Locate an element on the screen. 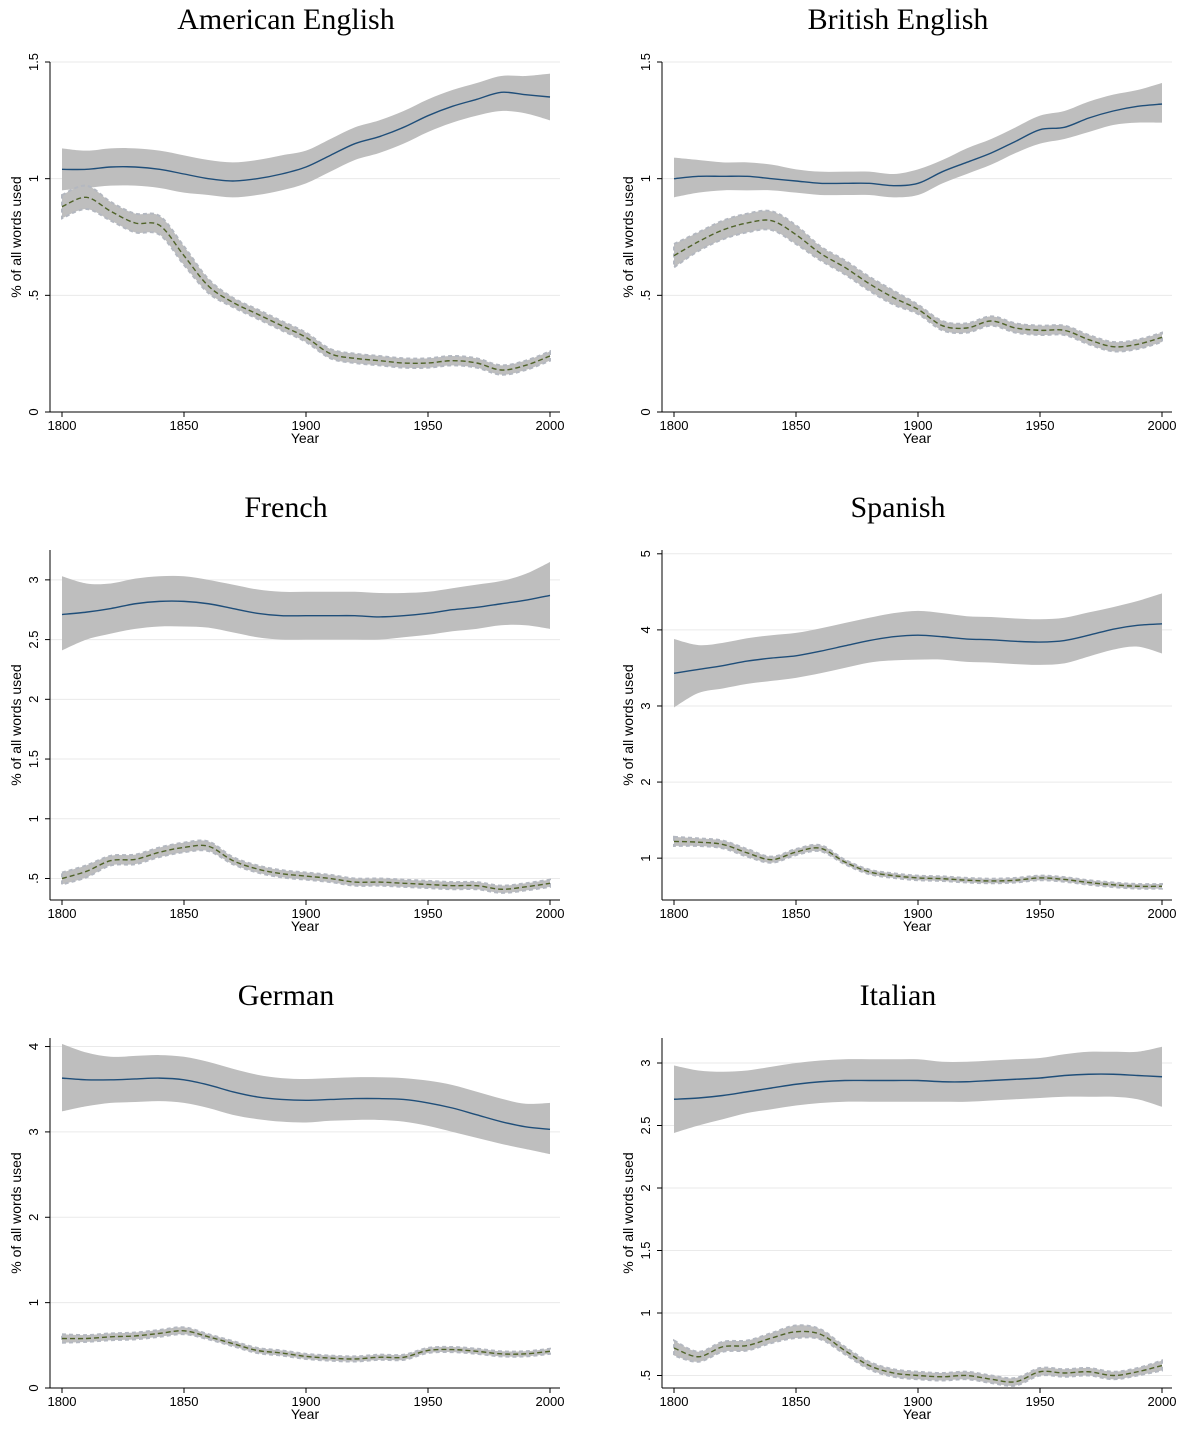  chart-title: French is located at coordinates (286, 507).